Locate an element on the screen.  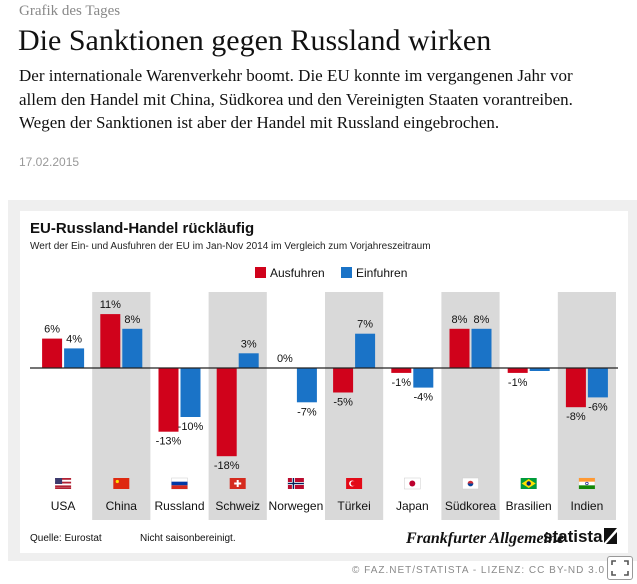
statista-logo-mark is located at coordinates (610, 535).